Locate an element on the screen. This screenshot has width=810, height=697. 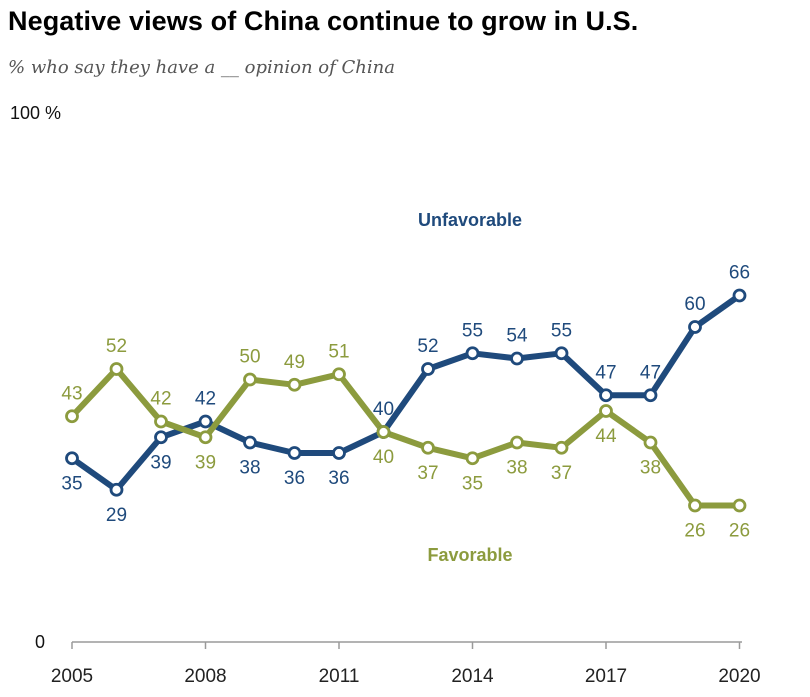
favorable-data-label-2013: 37 is located at coordinates (427, 473).